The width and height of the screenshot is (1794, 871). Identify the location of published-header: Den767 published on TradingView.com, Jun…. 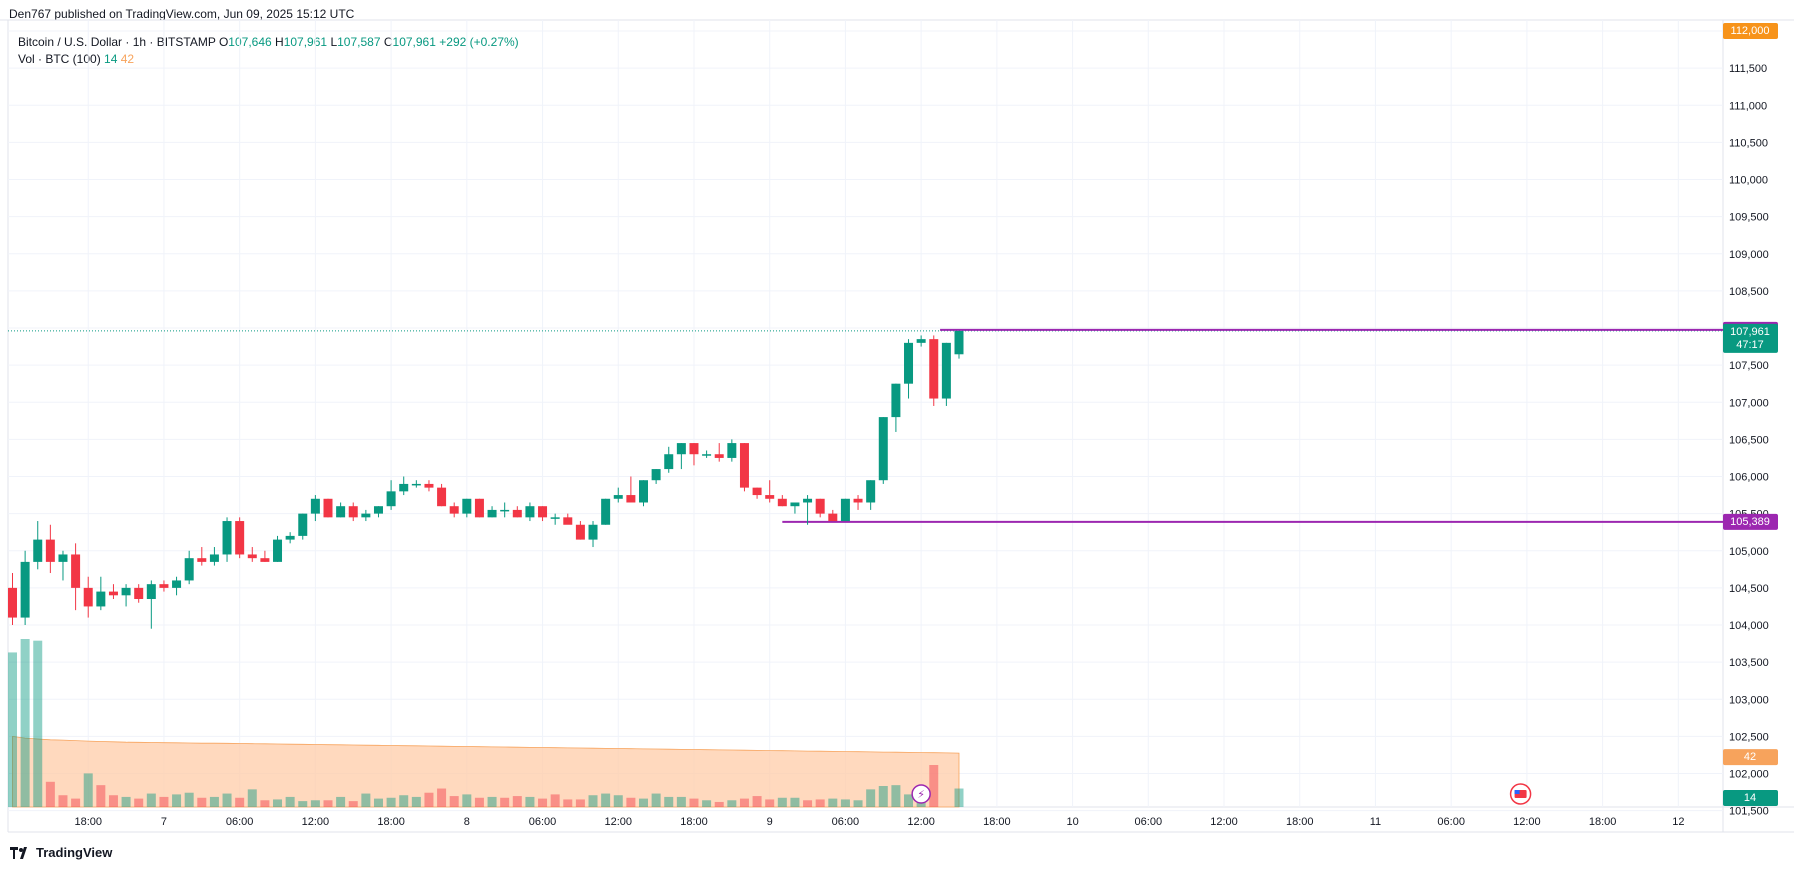
(182, 14).